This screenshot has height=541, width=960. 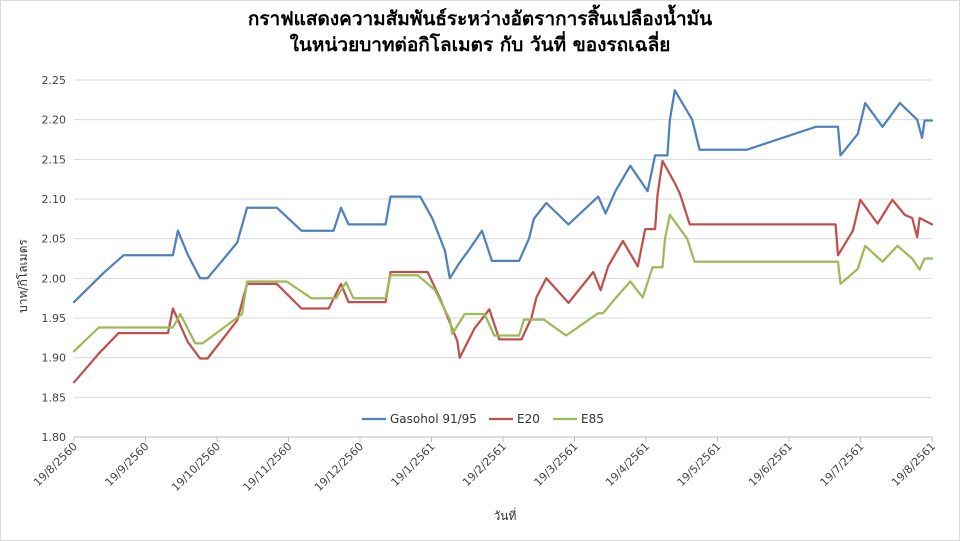 What do you see at coordinates (842, 464) in the screenshot?
I see `x-tick-label: 19/7/2561` at bounding box center [842, 464].